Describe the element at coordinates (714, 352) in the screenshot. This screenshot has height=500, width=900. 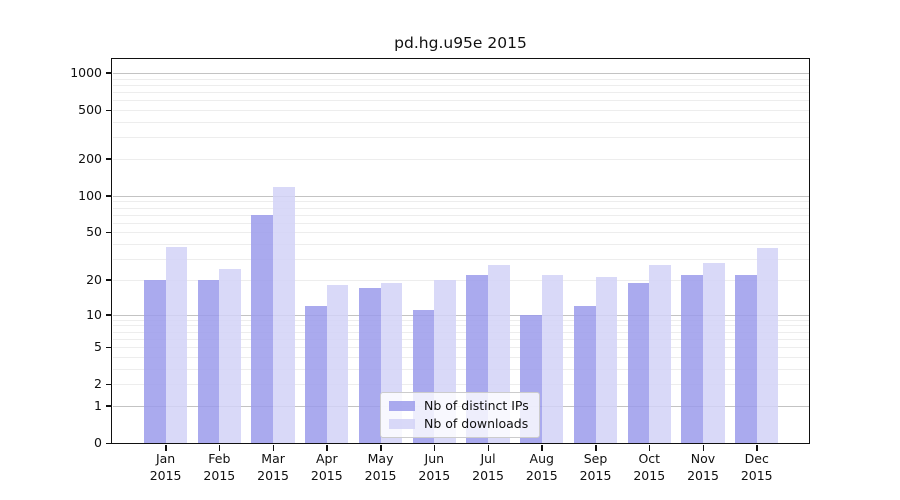
I see `bar-nb-of-downloads-nov-2015` at that location.